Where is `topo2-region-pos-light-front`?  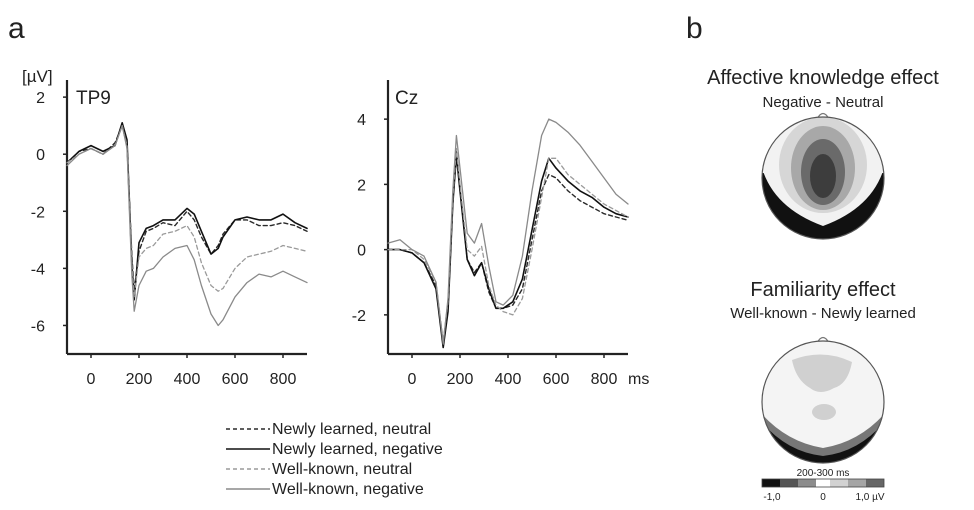 topo2-region-pos-light-front is located at coordinates (822, 373).